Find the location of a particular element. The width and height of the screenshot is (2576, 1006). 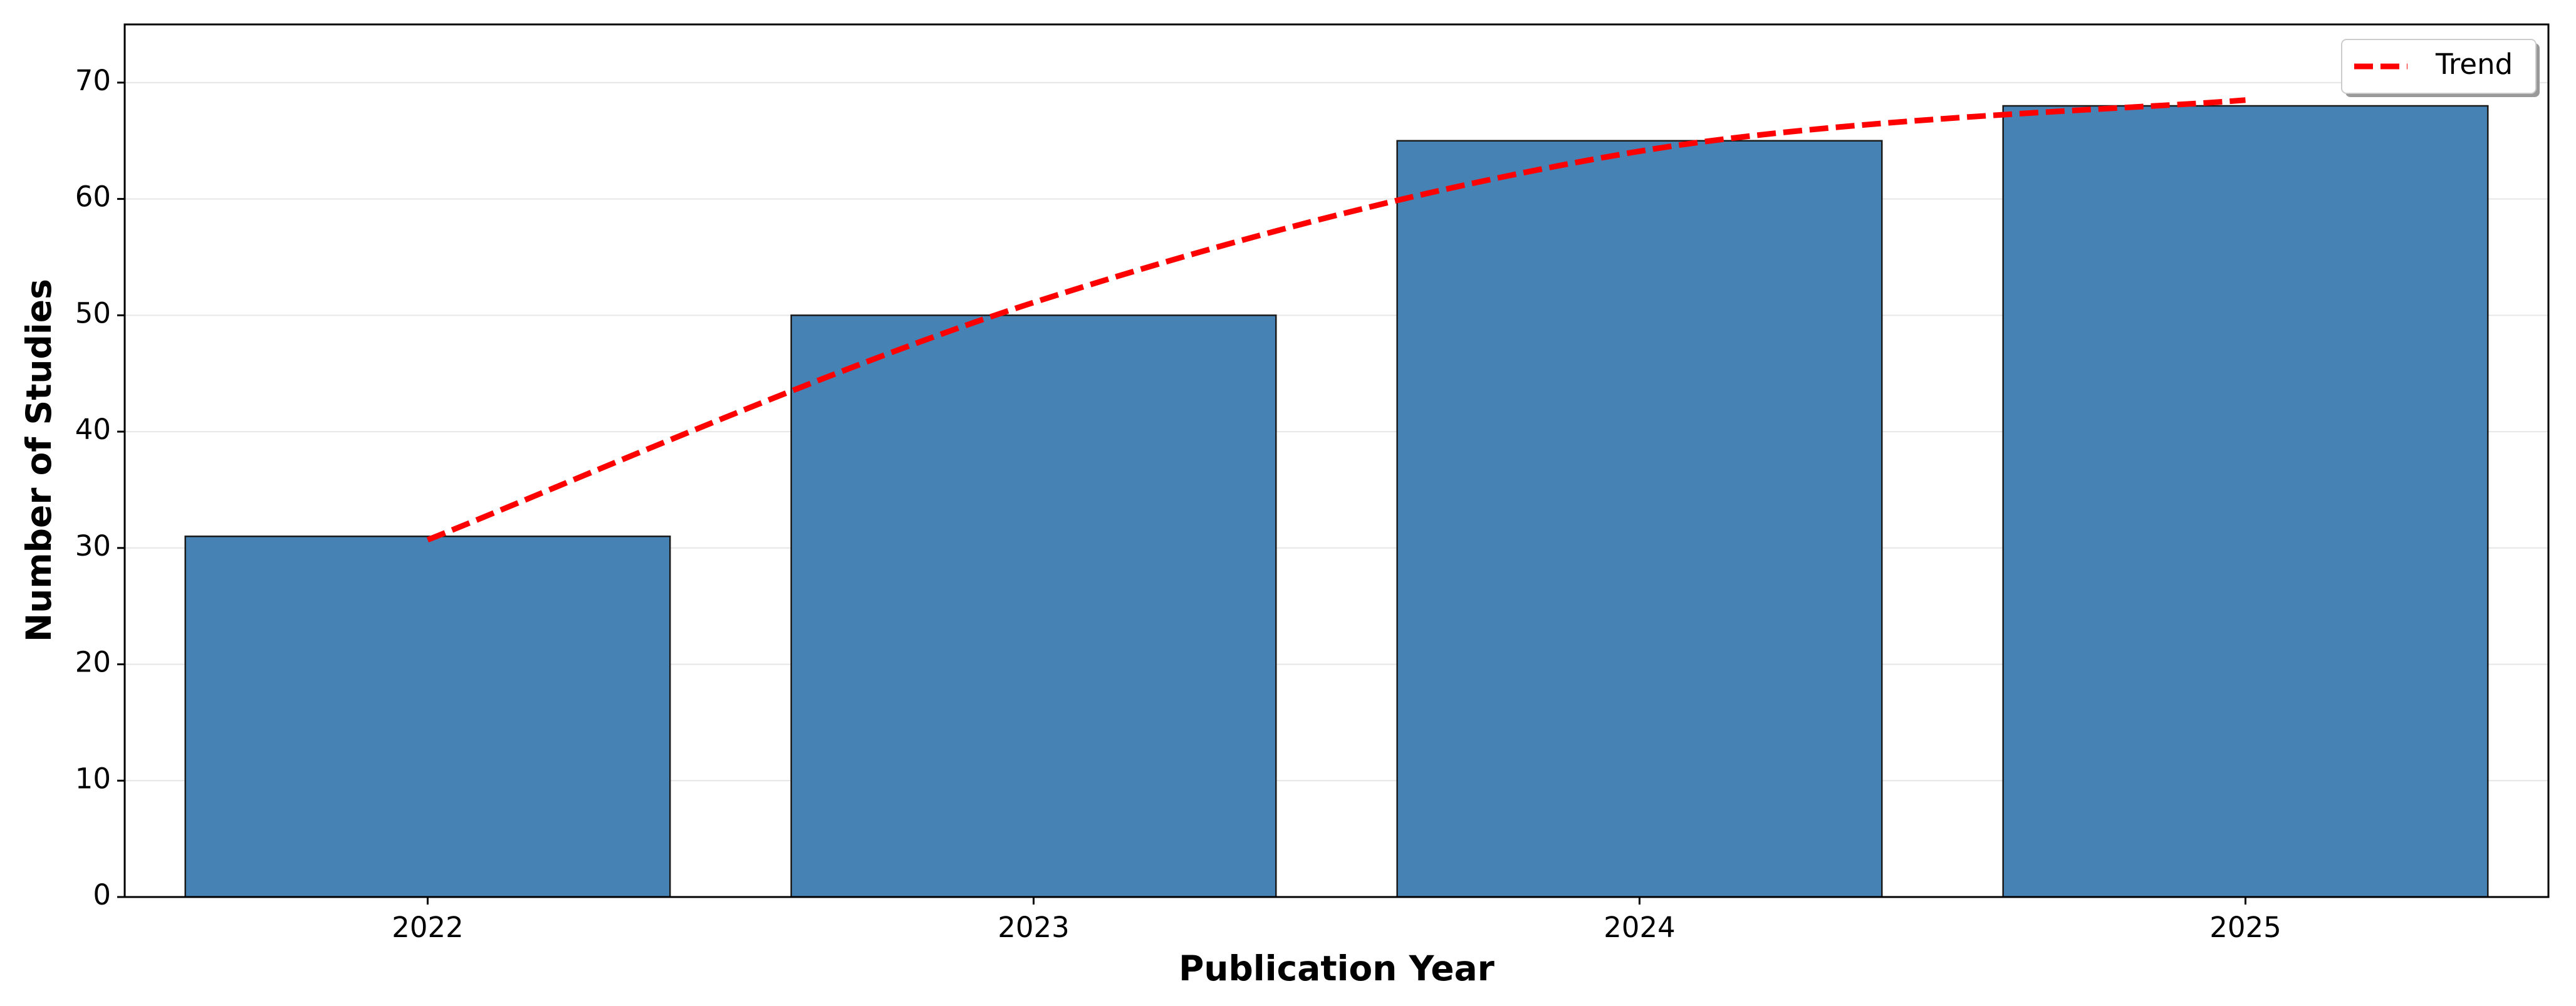

y-tick-label: 10 is located at coordinates (93, 778).